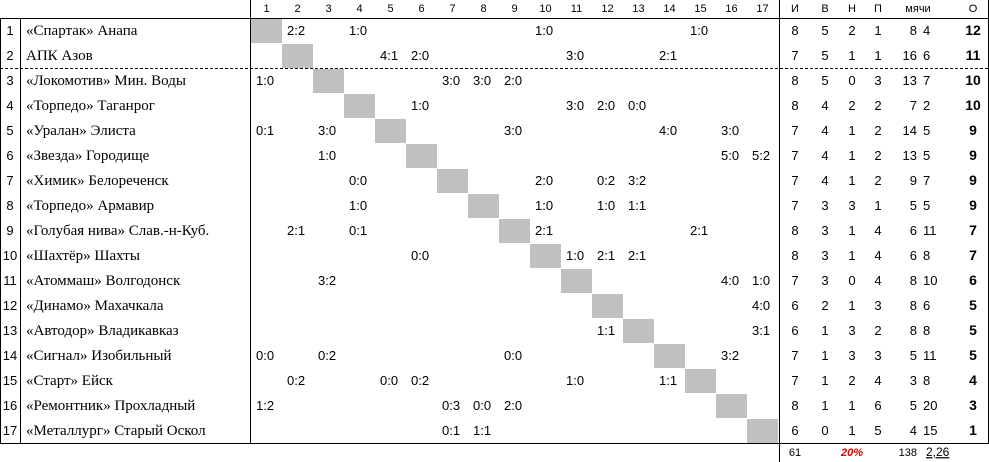 The image size is (989, 462). What do you see at coordinates (514, 9) in the screenshot?
I see `column-number: 9` at bounding box center [514, 9].